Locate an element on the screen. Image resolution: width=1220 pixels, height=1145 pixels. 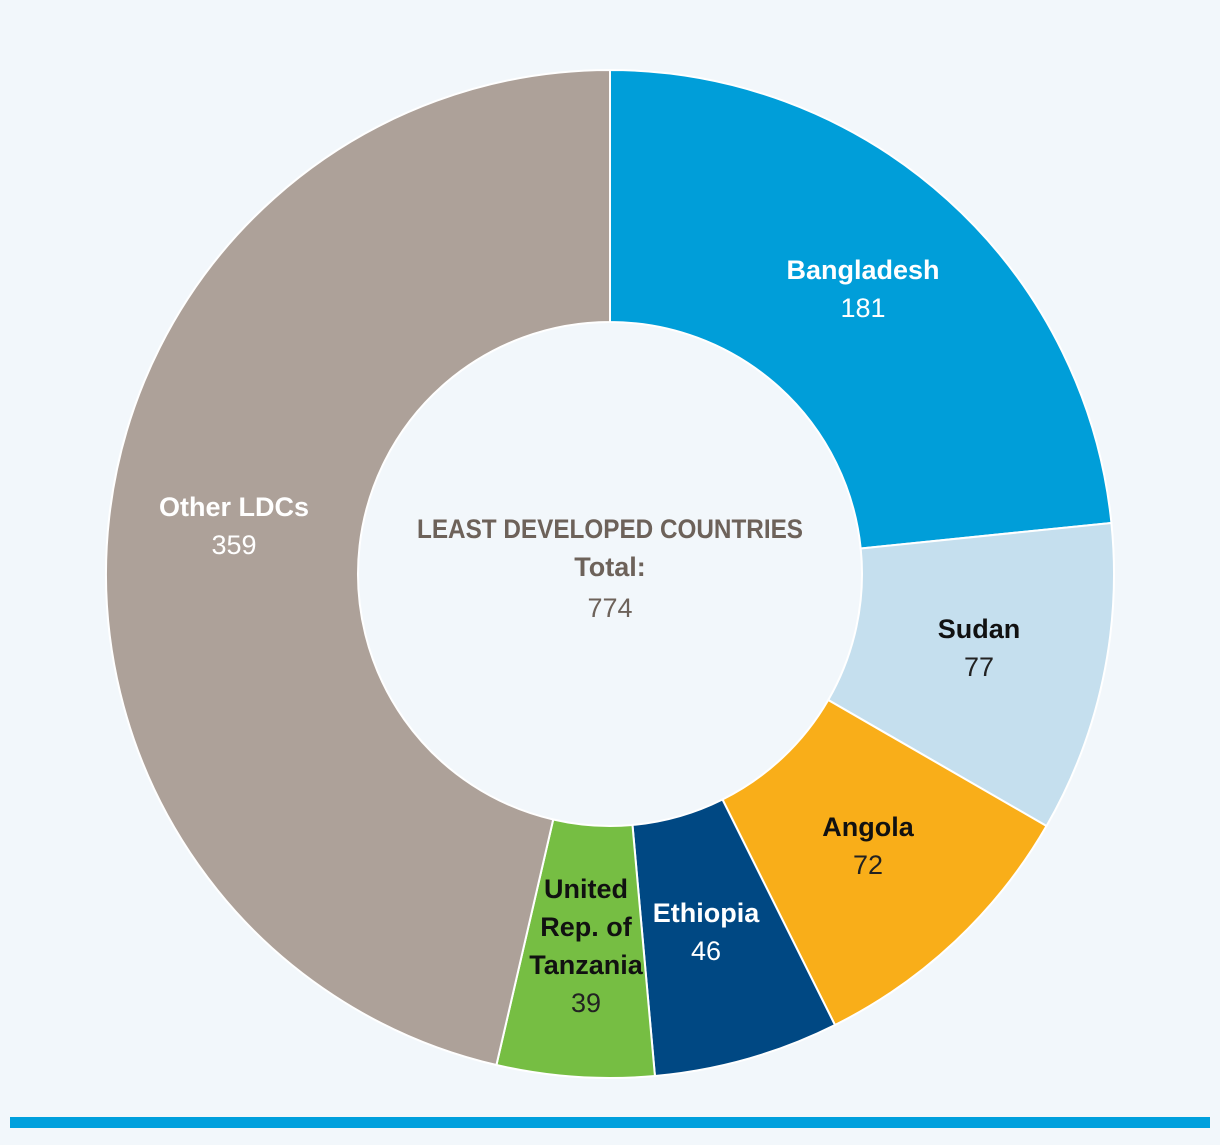
slice-value-sudan: 77 is located at coordinates (979, 667).